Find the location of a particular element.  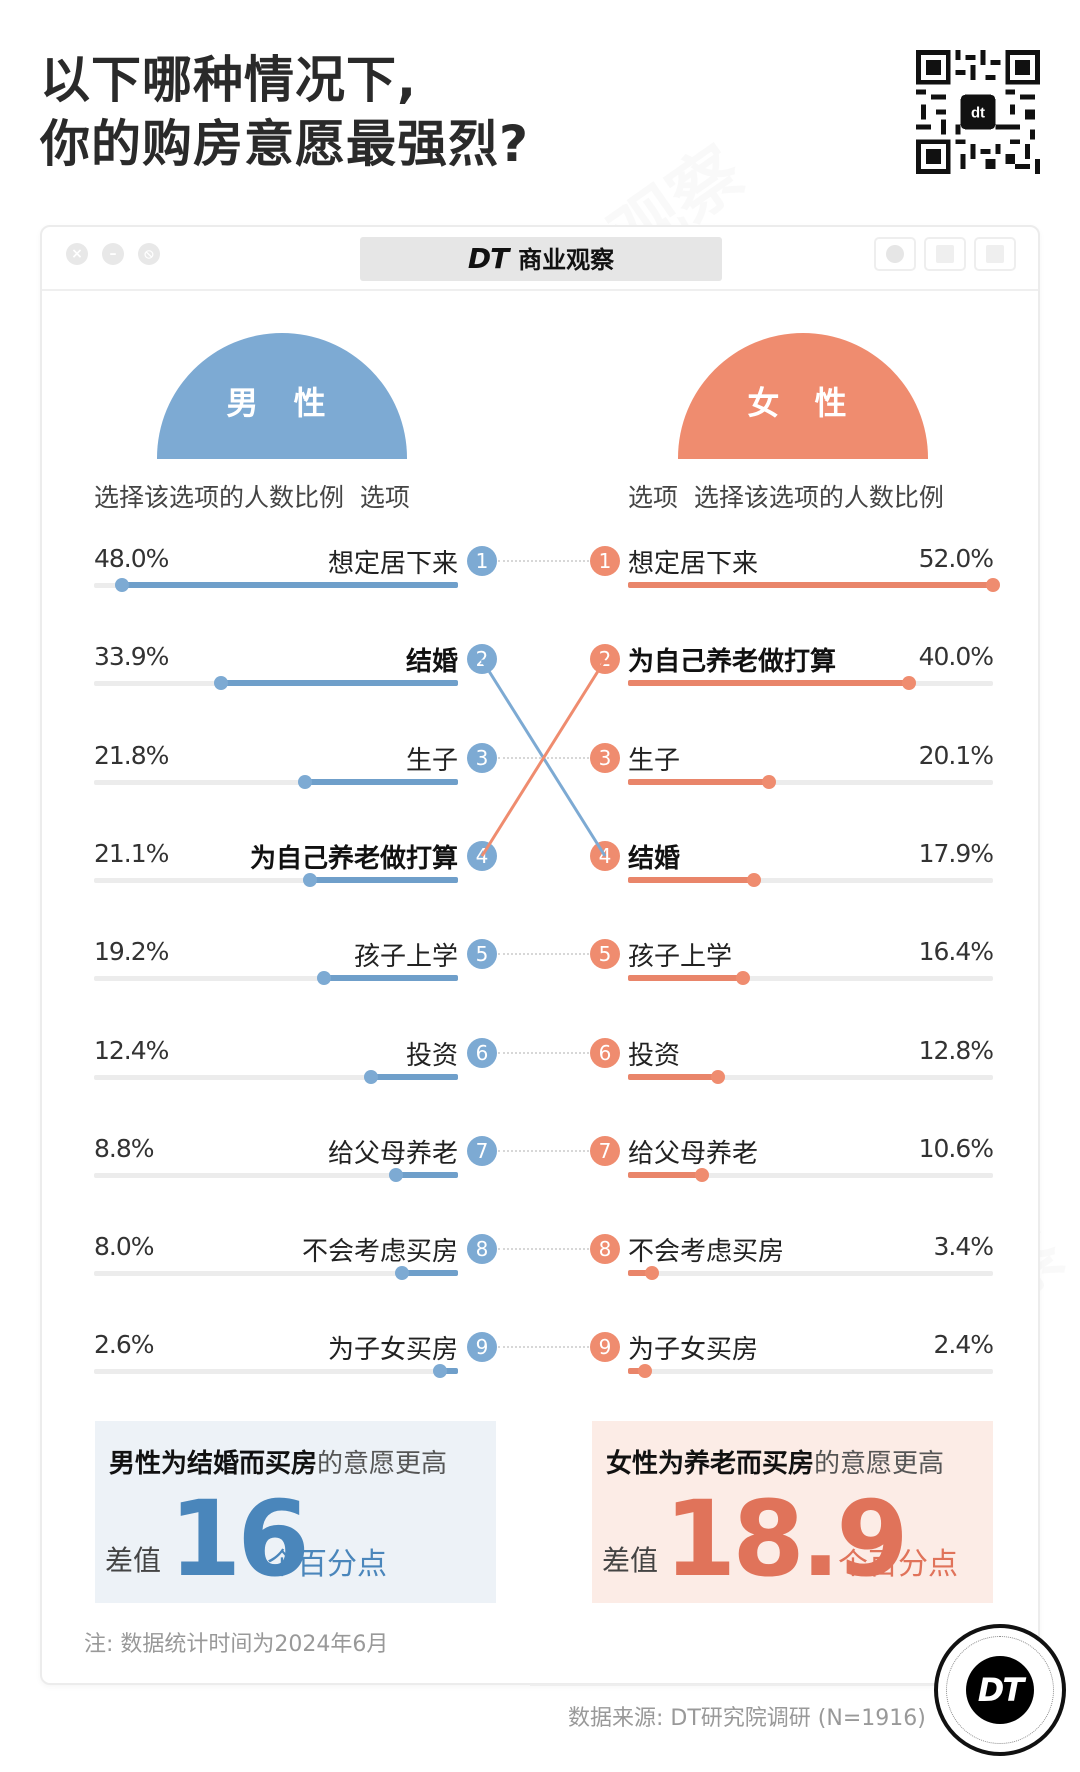

male-summary-box: 男性为结婚而买房的意愿更高 差值 16 个百分点 is located at coordinates (295, 1512).